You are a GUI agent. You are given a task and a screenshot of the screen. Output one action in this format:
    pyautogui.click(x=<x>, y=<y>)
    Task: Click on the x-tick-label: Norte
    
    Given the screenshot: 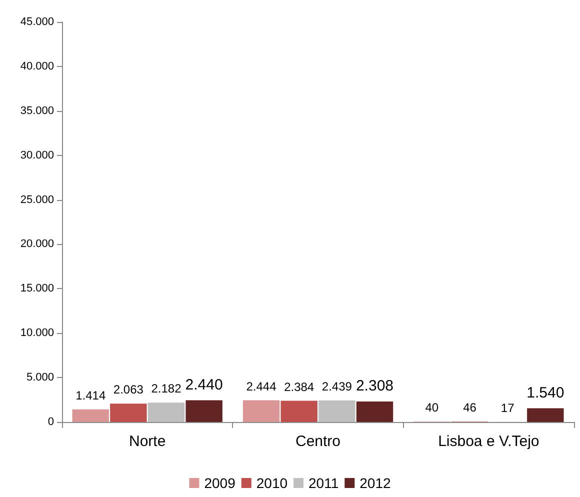 What is the action you would take?
    pyautogui.click(x=147, y=441)
    